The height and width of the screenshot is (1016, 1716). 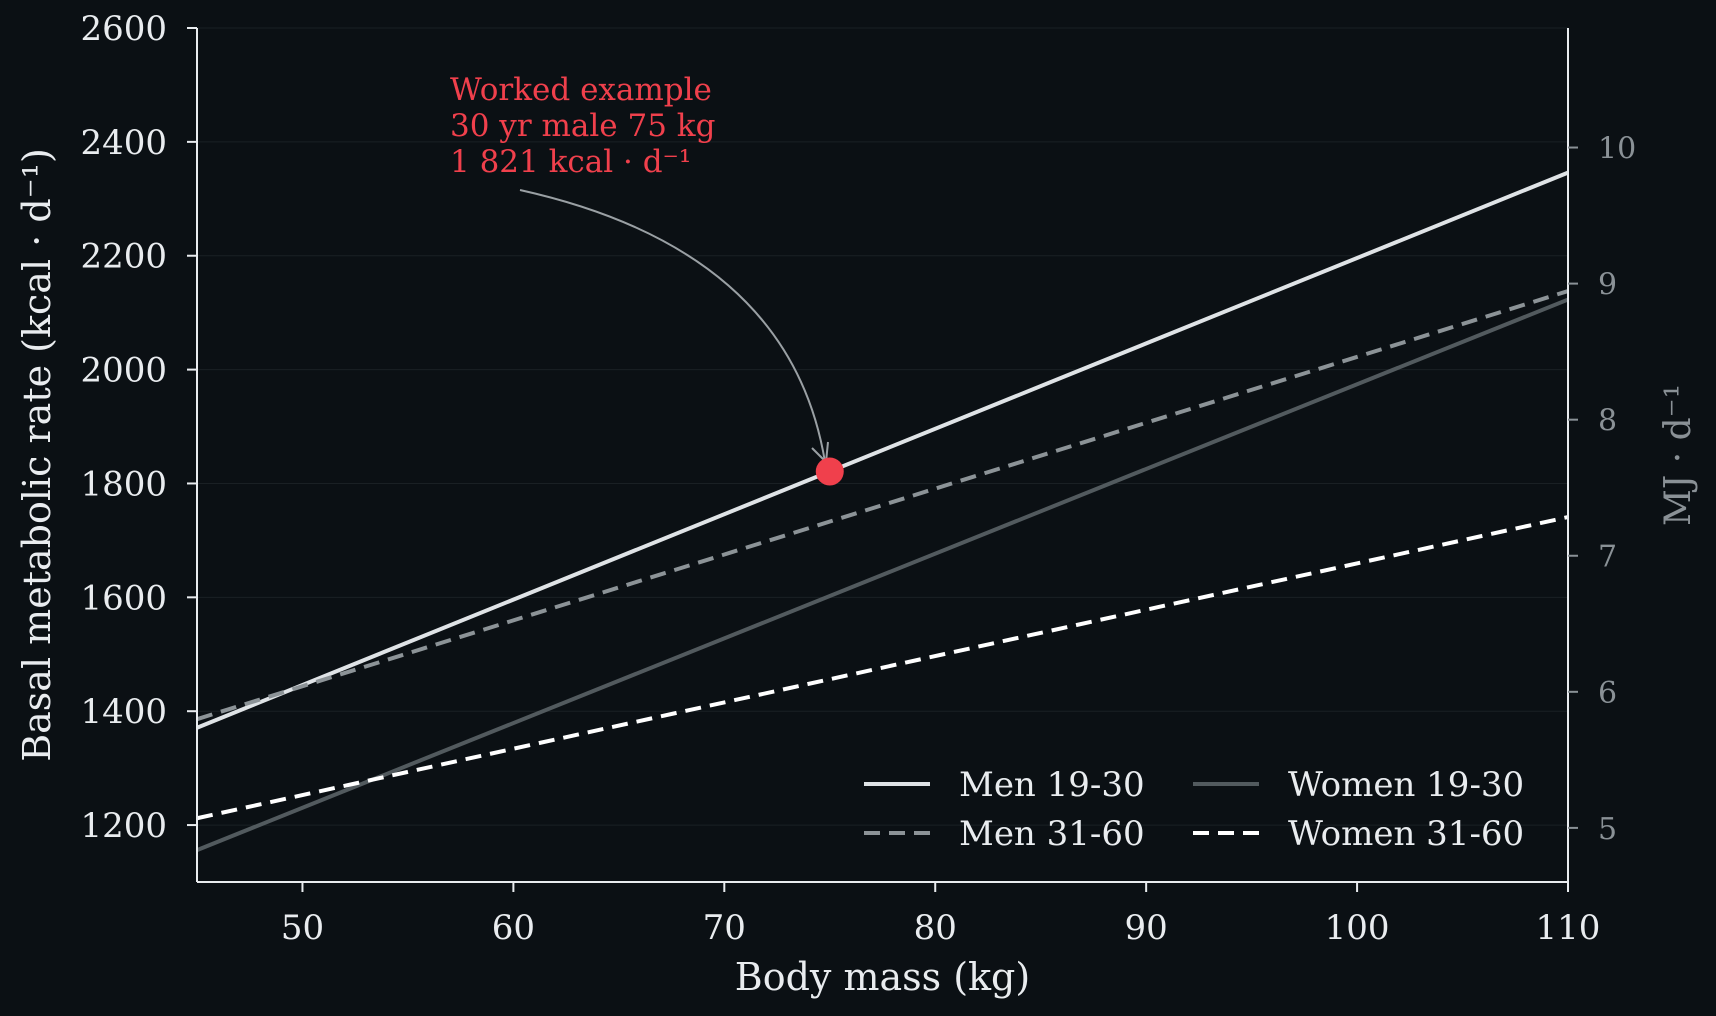 What do you see at coordinates (123, 371) in the screenshot?
I see `y-tick-label: 2000` at bounding box center [123, 371].